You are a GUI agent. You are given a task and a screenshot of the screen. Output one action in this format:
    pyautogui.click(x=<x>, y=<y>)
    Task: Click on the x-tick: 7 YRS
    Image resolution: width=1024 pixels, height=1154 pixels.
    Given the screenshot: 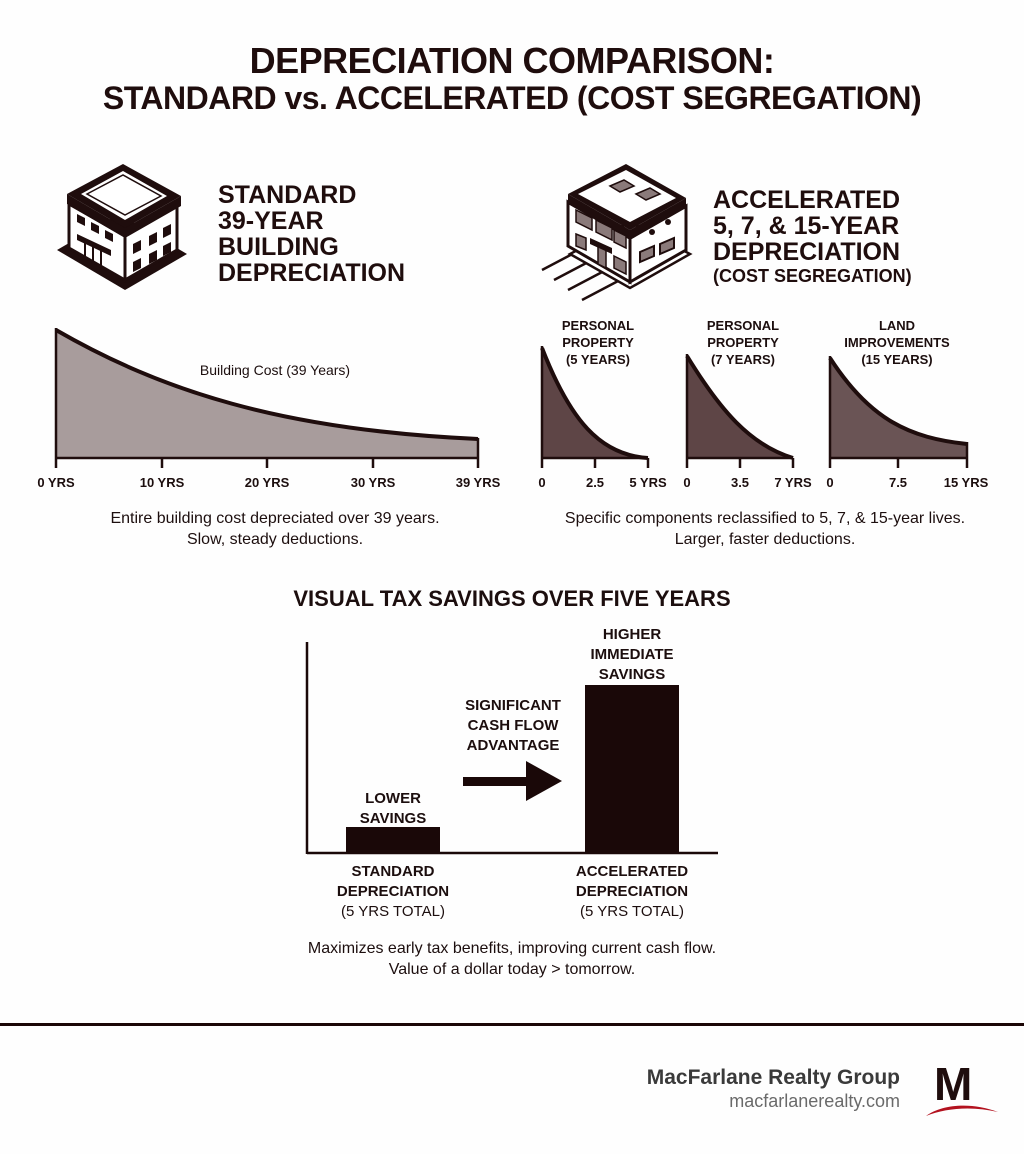 What is the action you would take?
    pyautogui.click(x=793, y=482)
    